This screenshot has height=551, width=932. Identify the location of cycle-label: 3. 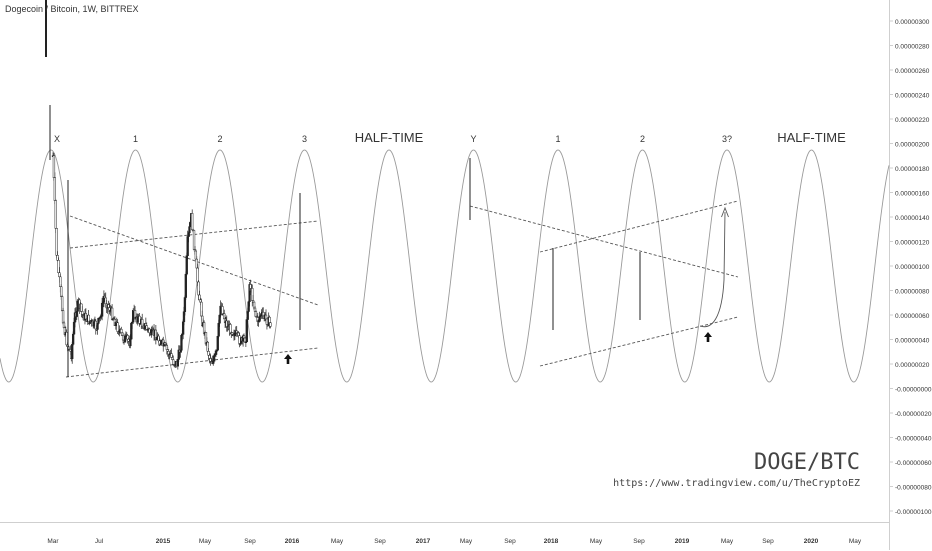
(304, 139).